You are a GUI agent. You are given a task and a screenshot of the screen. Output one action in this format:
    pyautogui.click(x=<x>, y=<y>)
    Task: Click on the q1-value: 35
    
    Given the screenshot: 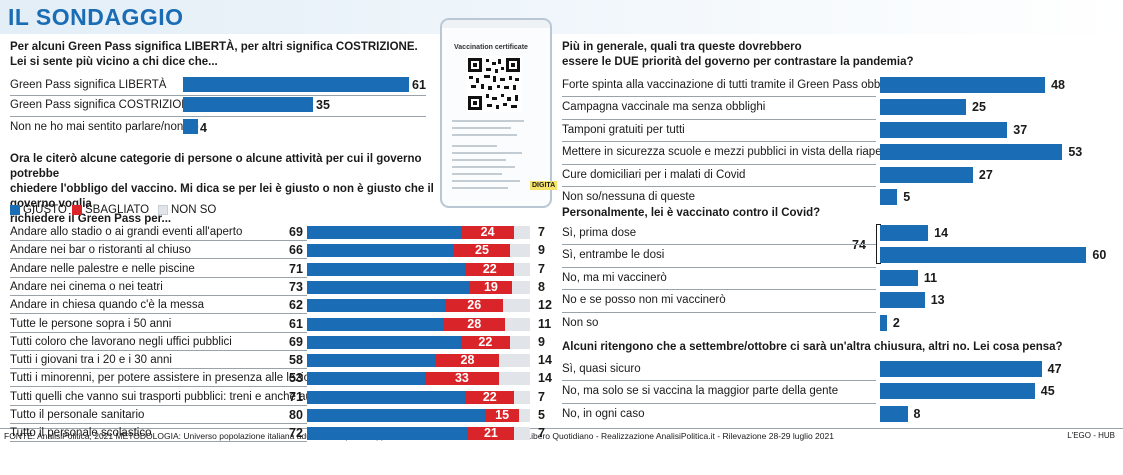 What is the action you would take?
    pyautogui.click(x=323, y=105)
    